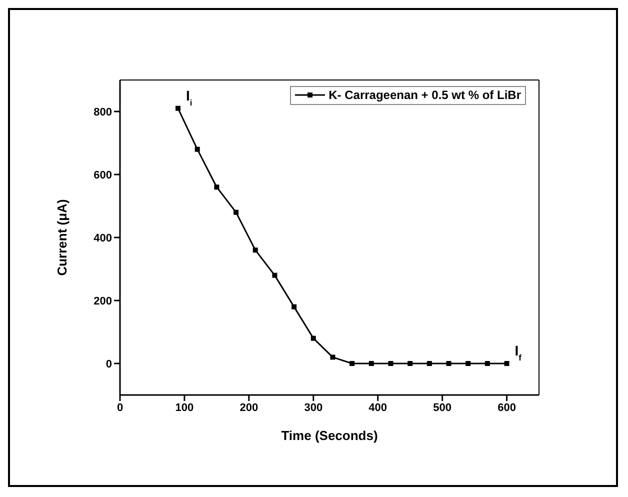  What do you see at coordinates (103, 112) in the screenshot?
I see `y-tick-label: 800` at bounding box center [103, 112].